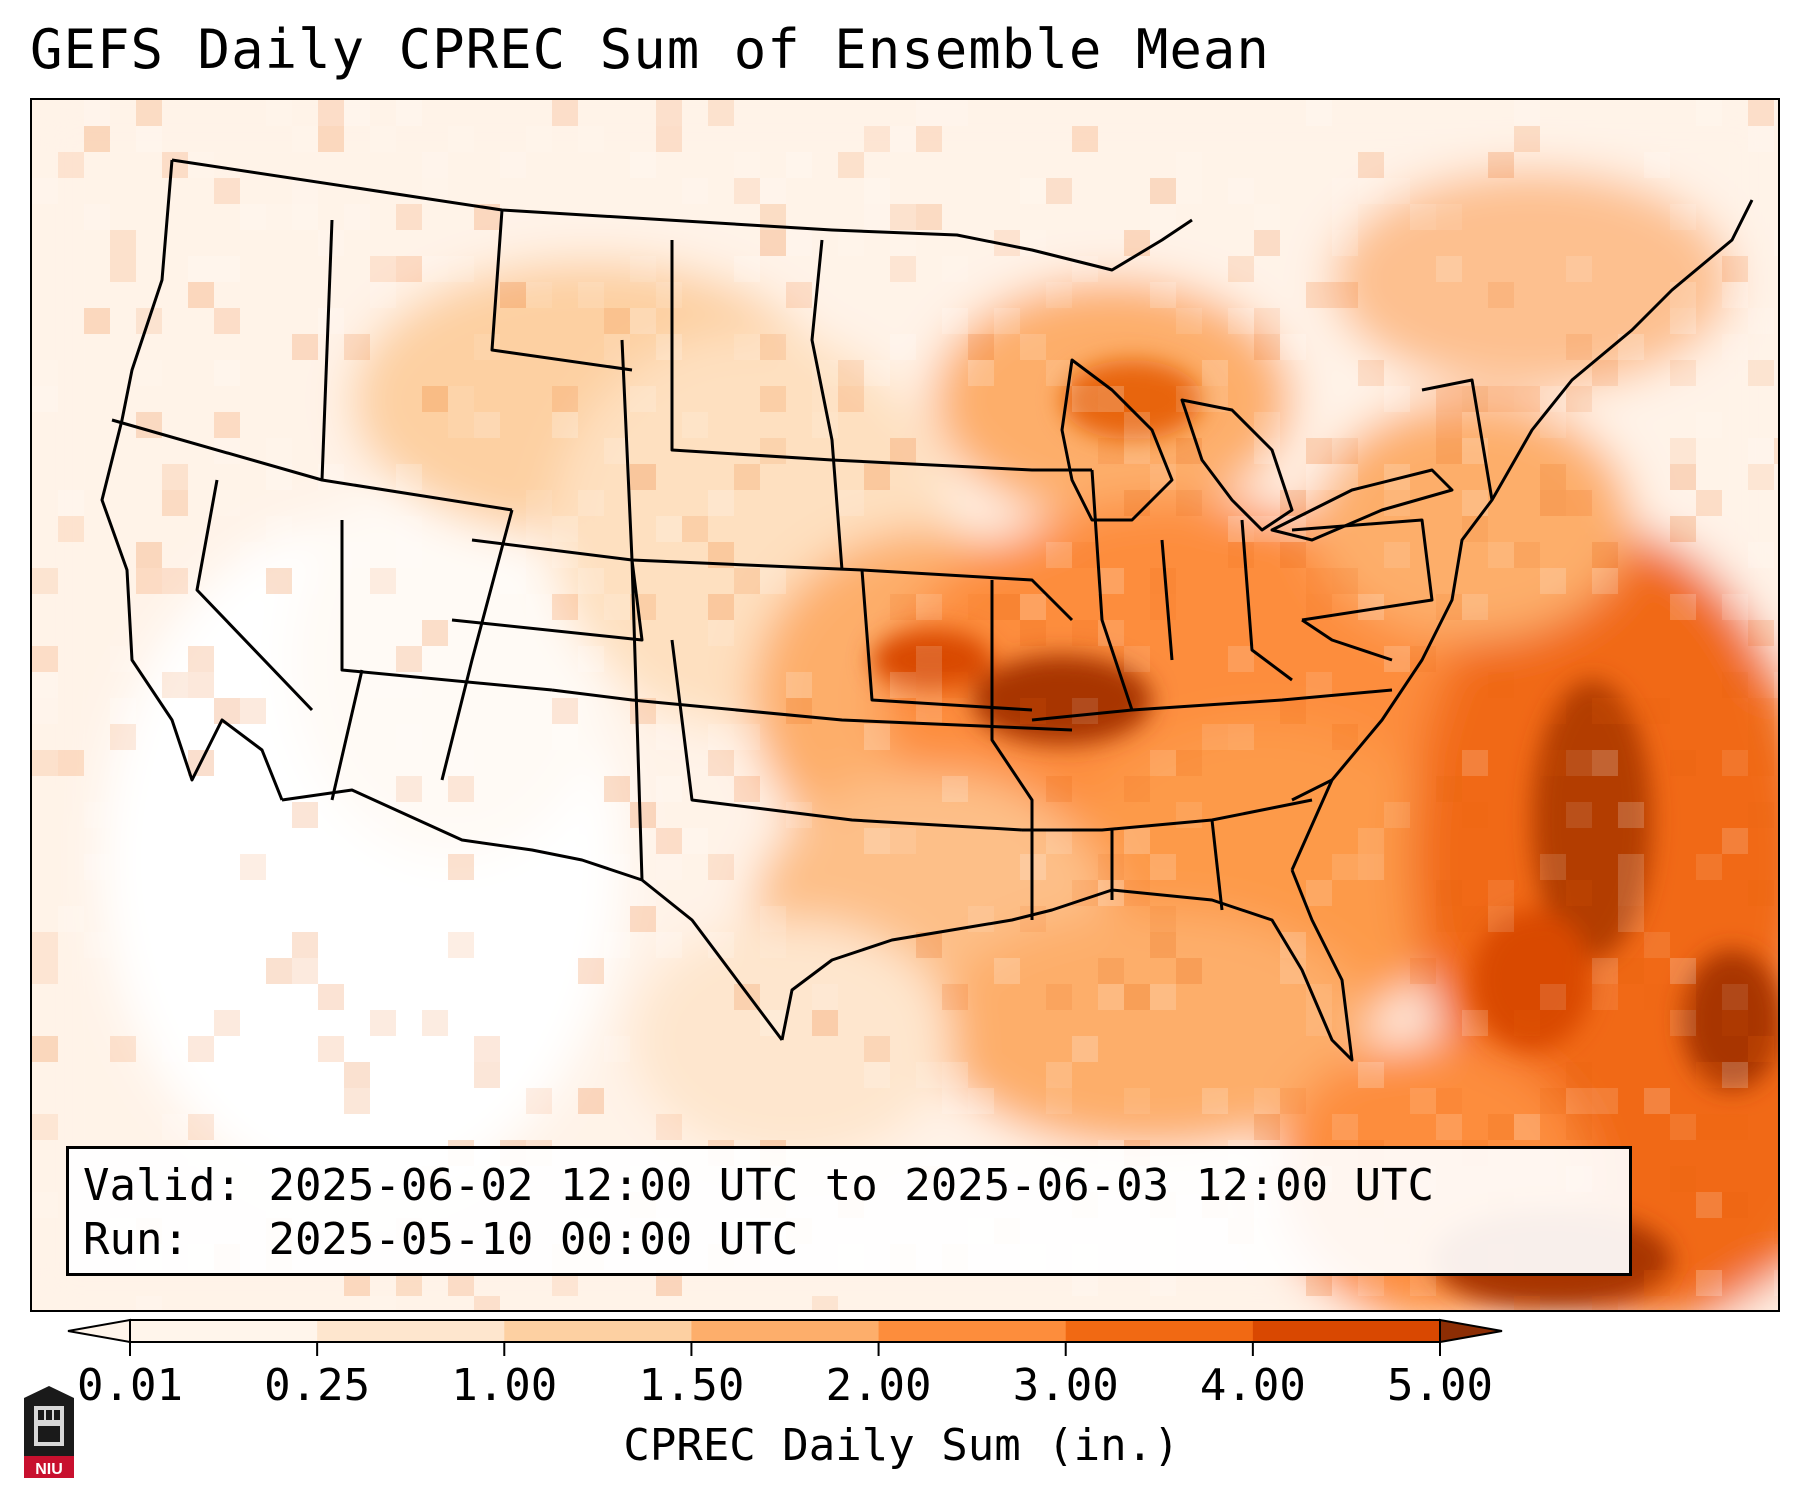 The width and height of the screenshot is (1803, 1500). I want to click on colorbar-segments, so click(785, 1331).